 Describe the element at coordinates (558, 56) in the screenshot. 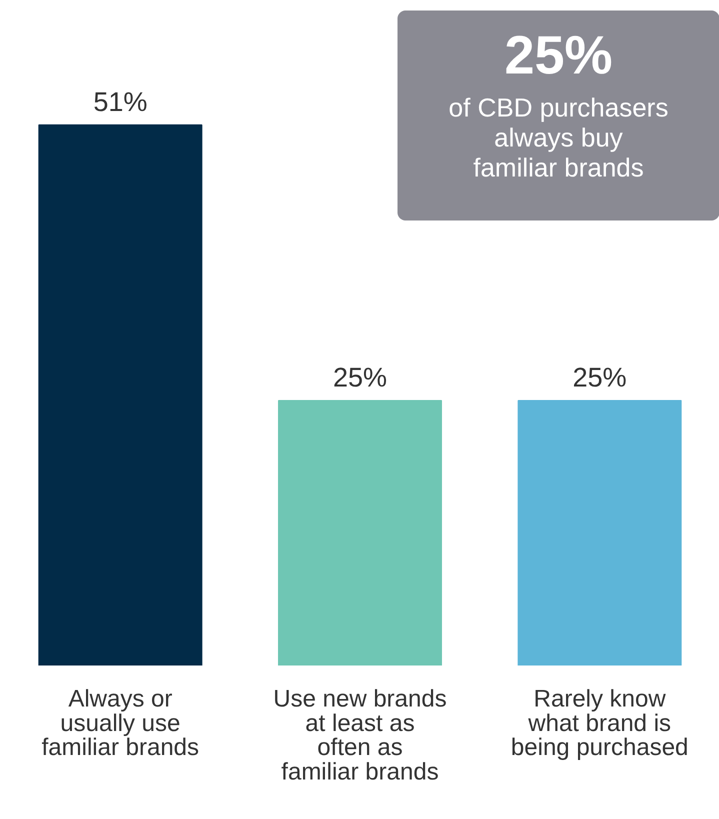

I see `text: 25%` at that location.